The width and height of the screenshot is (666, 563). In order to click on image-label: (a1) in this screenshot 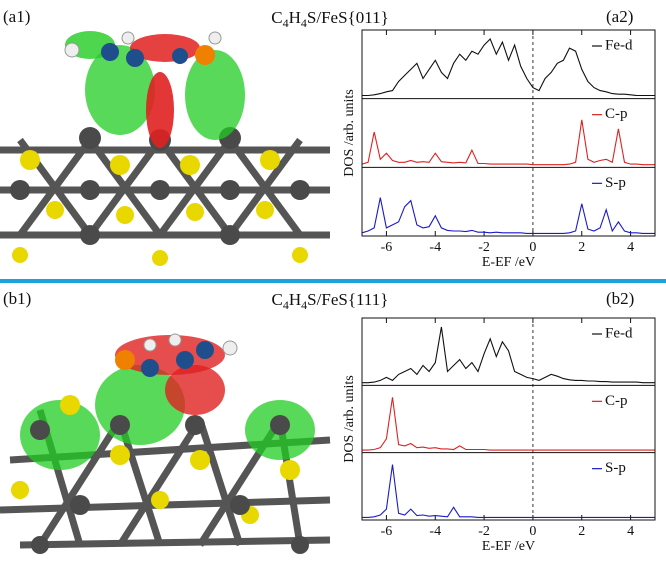, I will do `click(16, 16)`.